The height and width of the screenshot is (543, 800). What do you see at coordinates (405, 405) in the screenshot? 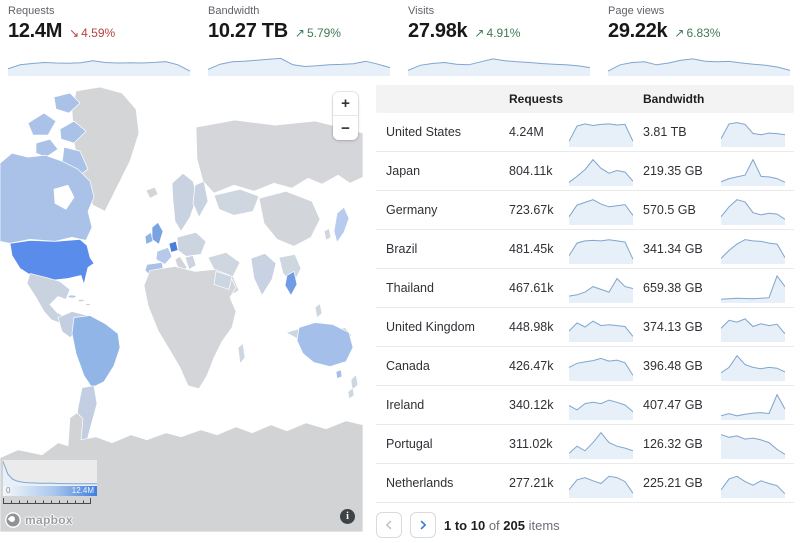
I see `country-label: Ireland` at bounding box center [405, 405].